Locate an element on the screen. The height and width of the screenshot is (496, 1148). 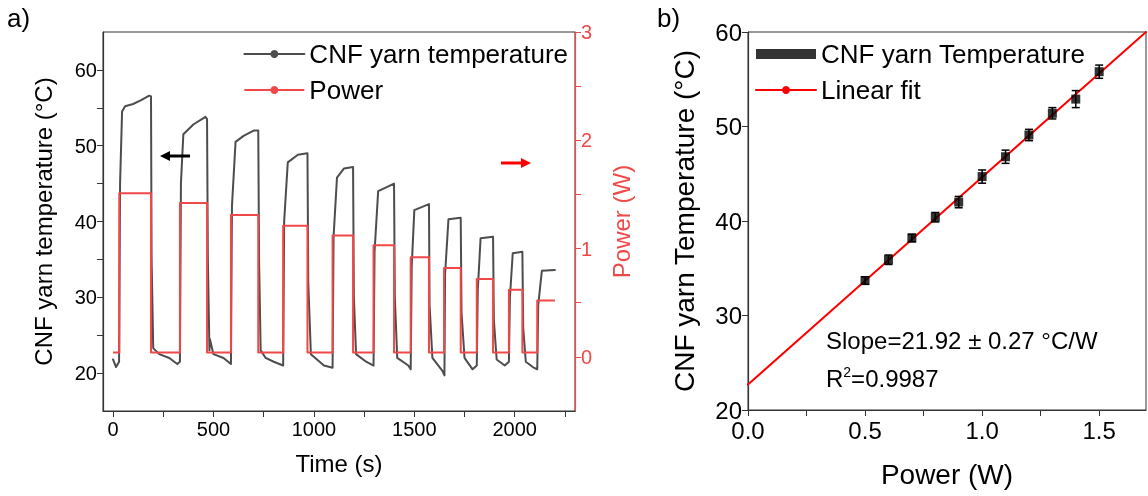
x-axis-title: Power (W) is located at coordinates (947, 474).